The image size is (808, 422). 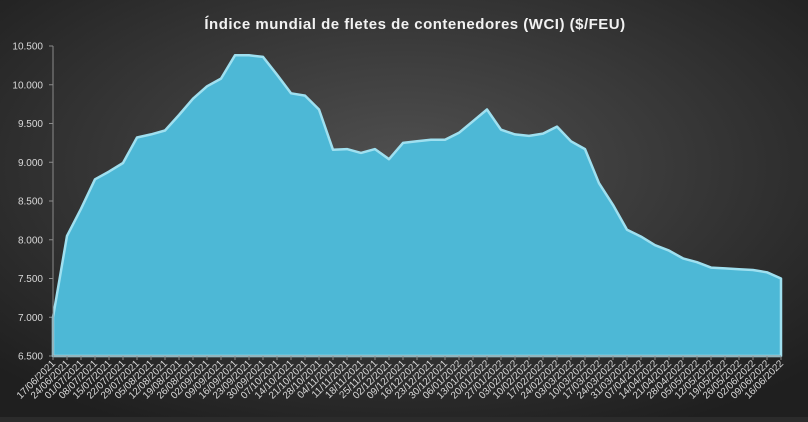 What do you see at coordinates (30, 202) in the screenshot?
I see `y-tick-label: 8.500` at bounding box center [30, 202].